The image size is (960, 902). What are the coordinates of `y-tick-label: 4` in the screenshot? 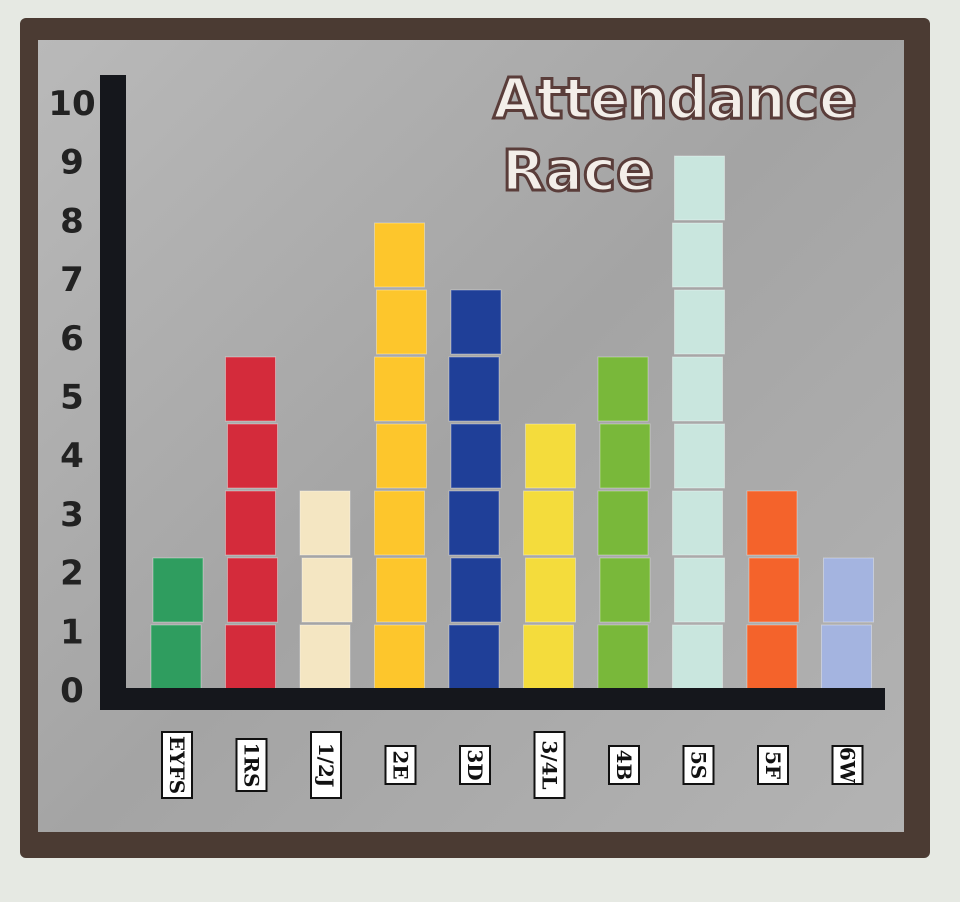 It's located at (72, 456).